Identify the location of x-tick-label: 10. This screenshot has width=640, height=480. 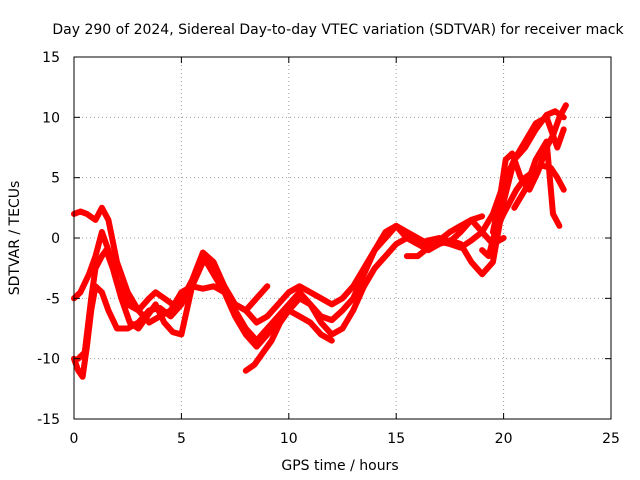
(289, 439).